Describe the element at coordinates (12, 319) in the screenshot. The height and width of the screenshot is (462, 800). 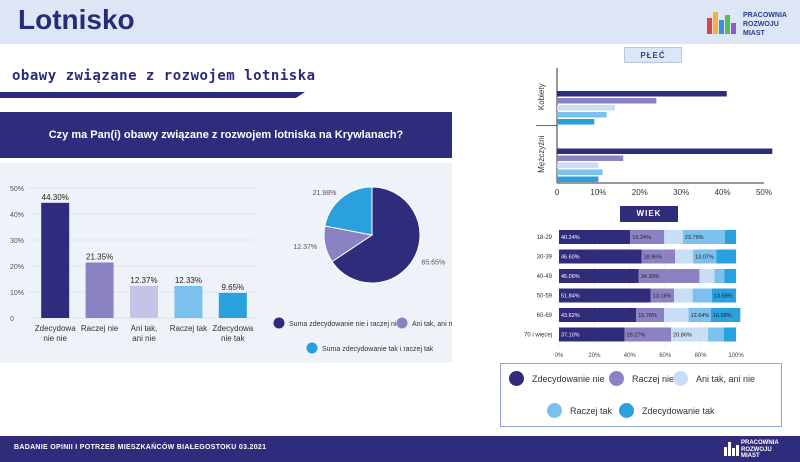
I see `y-tick-label: 0` at that location.